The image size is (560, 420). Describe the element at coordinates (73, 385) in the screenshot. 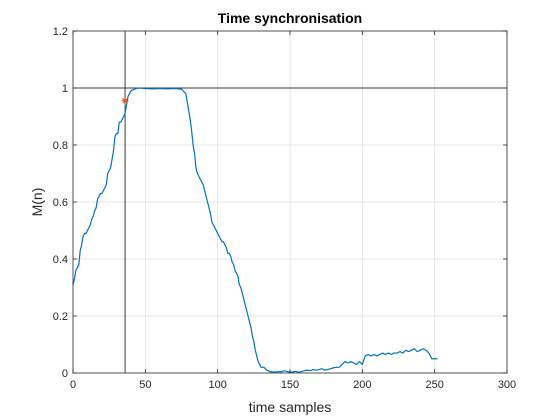

I see `x-tick-label: 0` at that location.